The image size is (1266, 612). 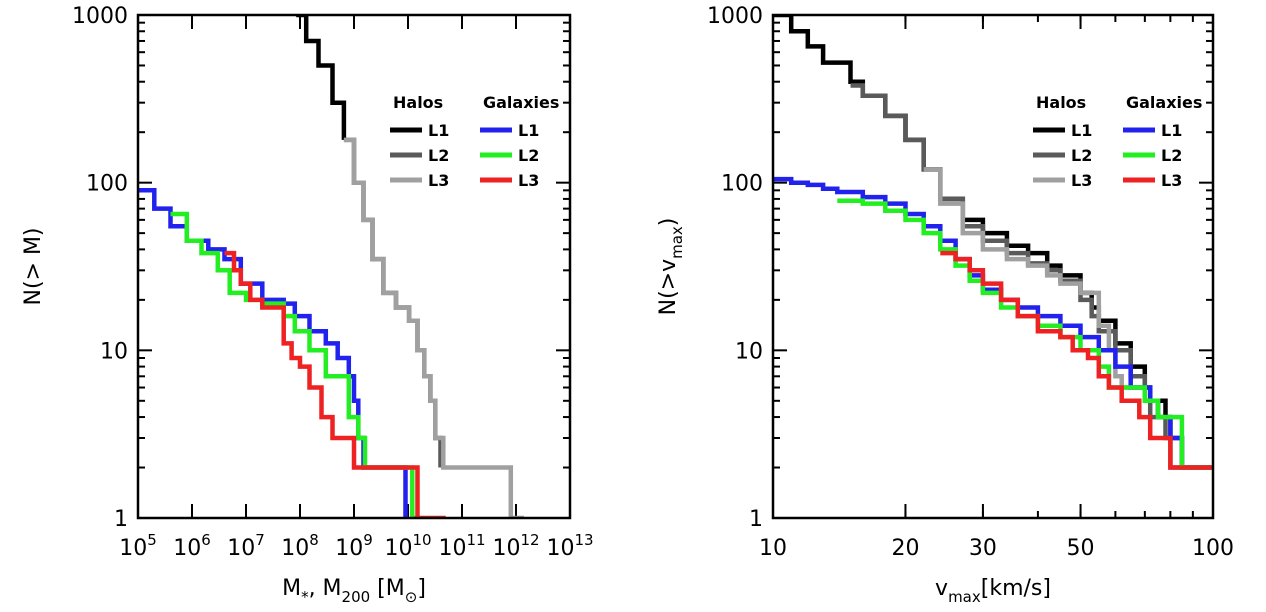 What do you see at coordinates (421, 540) in the screenshot?
I see `x-tick-exponent: 10` at bounding box center [421, 540].